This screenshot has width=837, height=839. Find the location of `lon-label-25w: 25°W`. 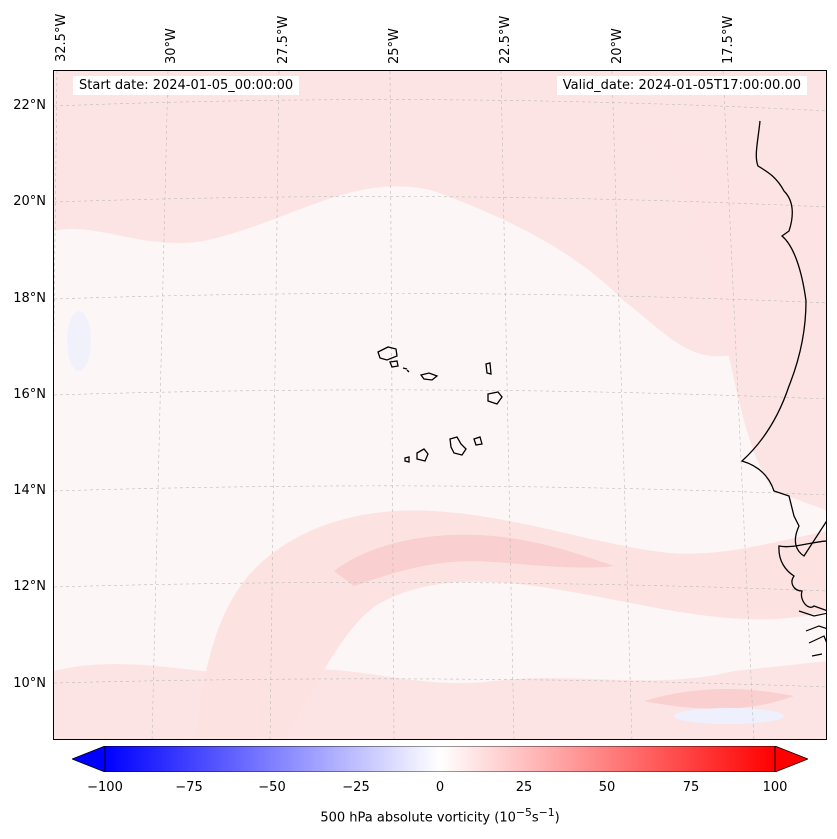

lon-label-25w: 25°W is located at coordinates (394, 46).